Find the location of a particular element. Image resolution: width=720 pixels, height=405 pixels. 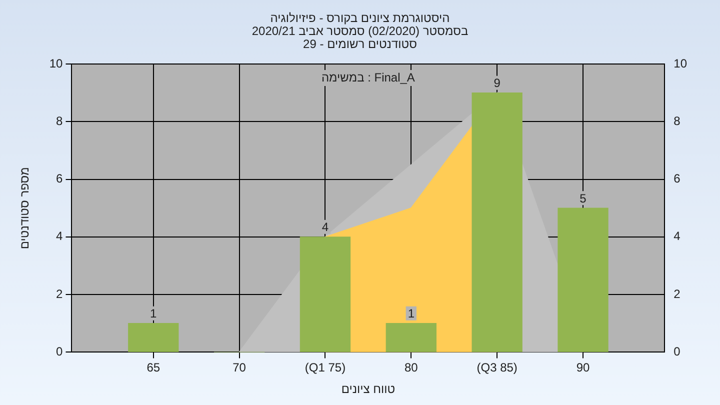

chart-subtitle: בסמסטר (02/2020) סמסטר אביב 2020/21 סטודנטים רשומים - 29 is located at coordinates (360, 37).